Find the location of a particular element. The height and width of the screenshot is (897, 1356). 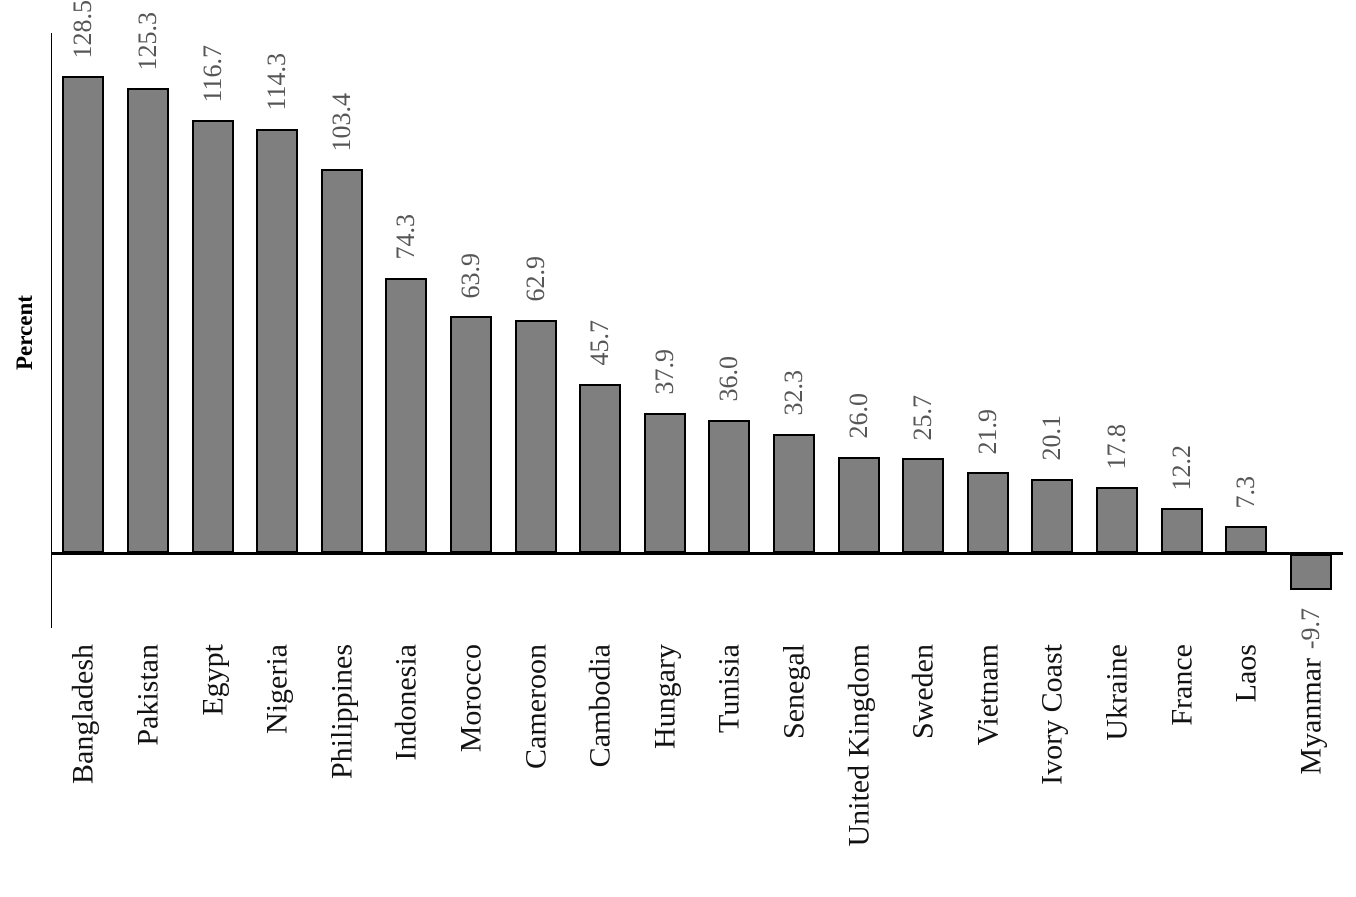

bar-value-label: 21.9 is located at coordinates (987, 431).